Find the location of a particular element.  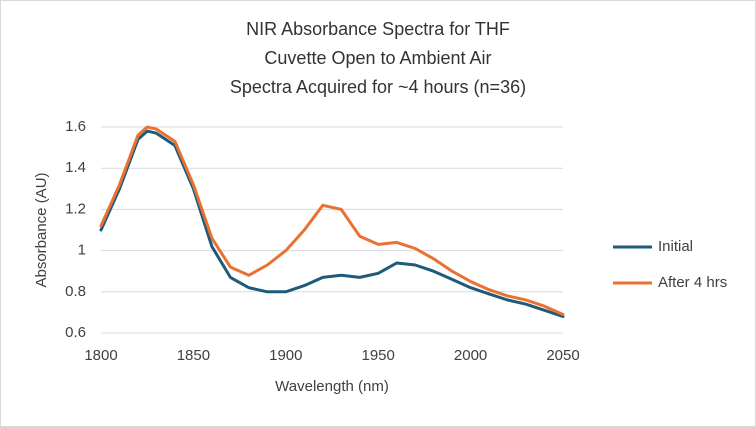

chart-title: Cuvette Open to Ambient Air is located at coordinates (377, 58).